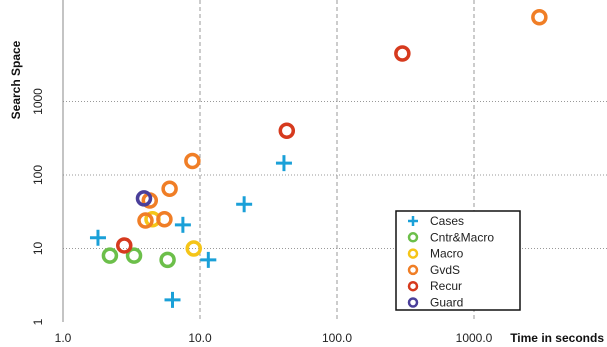  Describe the element at coordinates (413, 221) in the screenshot. I see `legend-marker-cases` at that location.